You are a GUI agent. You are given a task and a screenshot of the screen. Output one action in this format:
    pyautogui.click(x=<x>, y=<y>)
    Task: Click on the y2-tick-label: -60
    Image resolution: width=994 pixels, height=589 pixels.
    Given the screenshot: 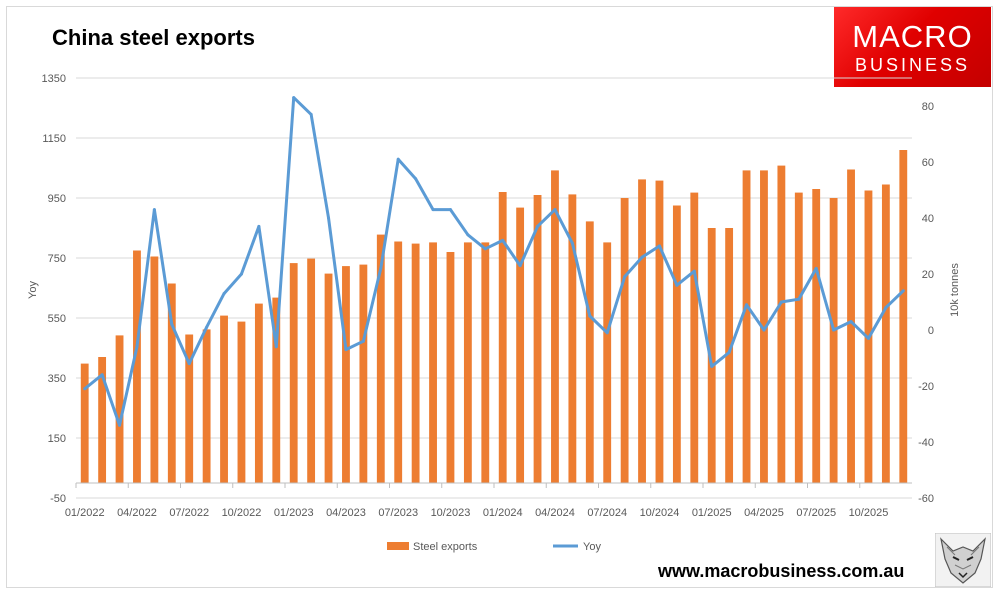 What is the action you would take?
    pyautogui.click(x=926, y=499)
    